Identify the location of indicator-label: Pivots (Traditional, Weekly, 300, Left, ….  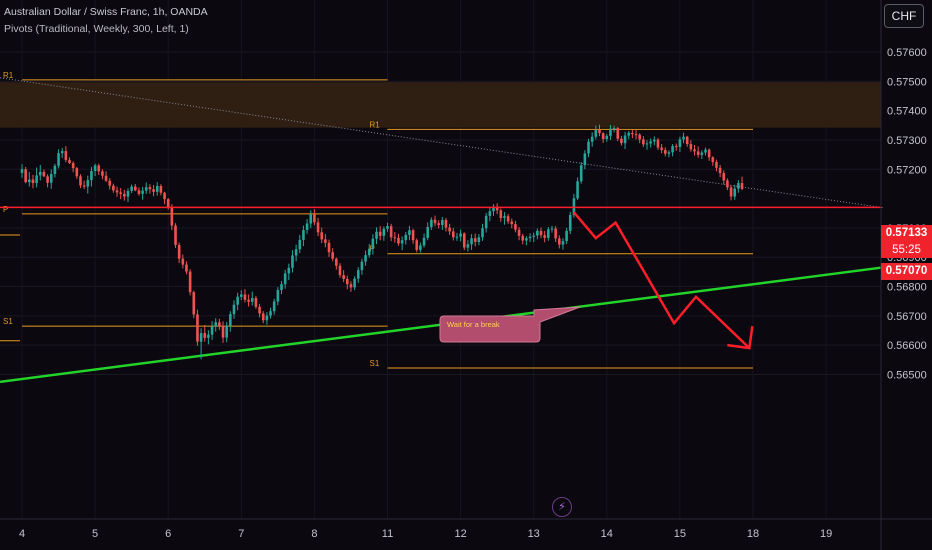
(96, 29).